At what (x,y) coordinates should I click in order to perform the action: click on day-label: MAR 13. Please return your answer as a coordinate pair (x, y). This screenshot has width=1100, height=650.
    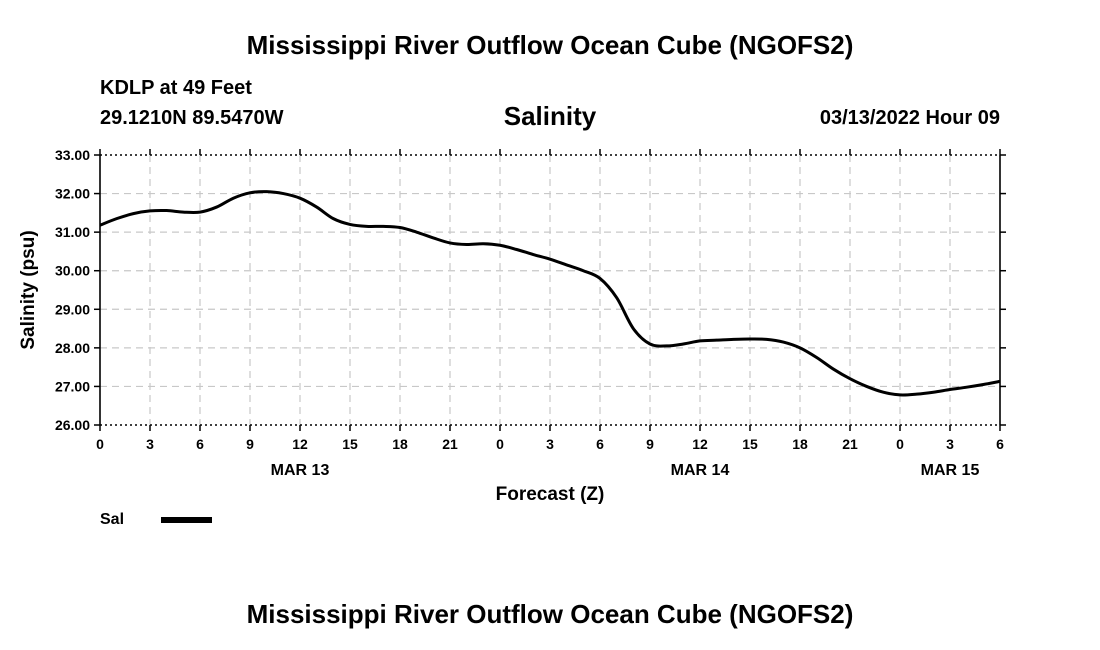
    Looking at the image, I should click on (300, 470).